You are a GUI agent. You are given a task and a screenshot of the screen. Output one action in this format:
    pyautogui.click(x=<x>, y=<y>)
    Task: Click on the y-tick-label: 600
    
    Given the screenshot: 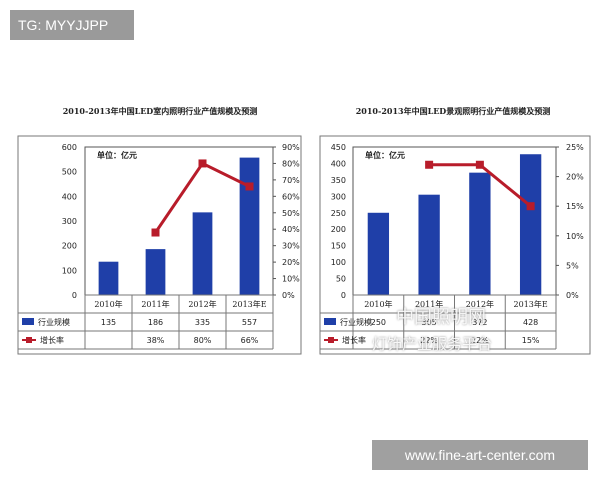 What is the action you would take?
    pyautogui.click(x=69, y=147)
    